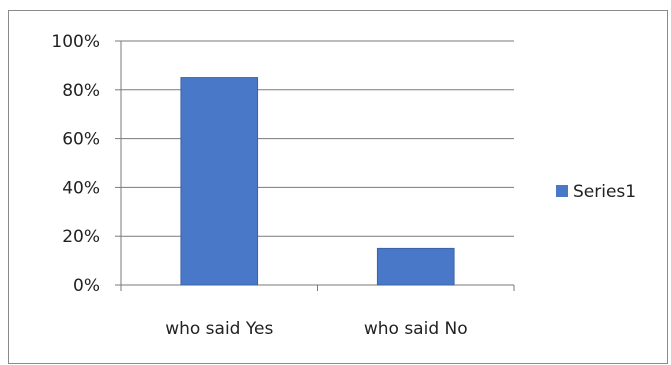  I want to click on legend-label-series1: Series1, so click(604, 192).